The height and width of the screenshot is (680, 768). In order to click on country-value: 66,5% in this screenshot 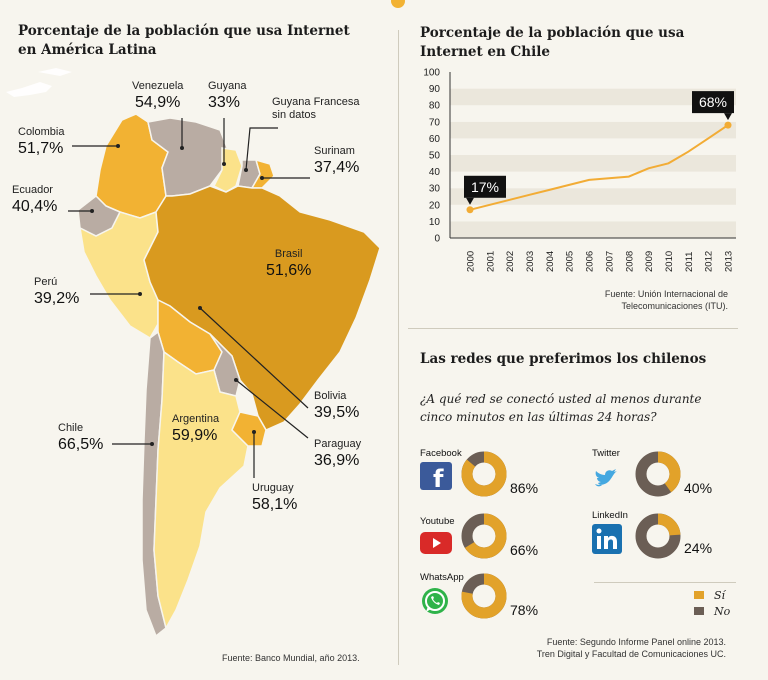, I will do `click(81, 444)`.